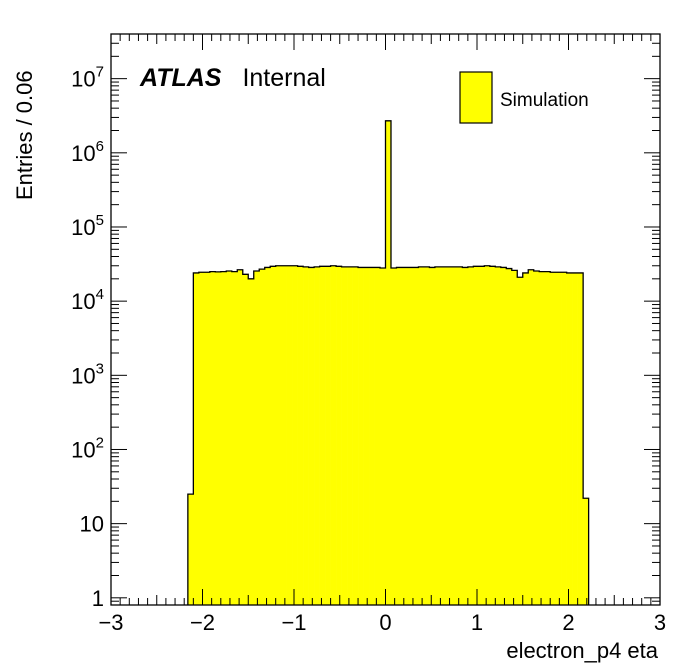 The image size is (696, 672). I want to click on y-tick-label: 10³, so click(87, 374).